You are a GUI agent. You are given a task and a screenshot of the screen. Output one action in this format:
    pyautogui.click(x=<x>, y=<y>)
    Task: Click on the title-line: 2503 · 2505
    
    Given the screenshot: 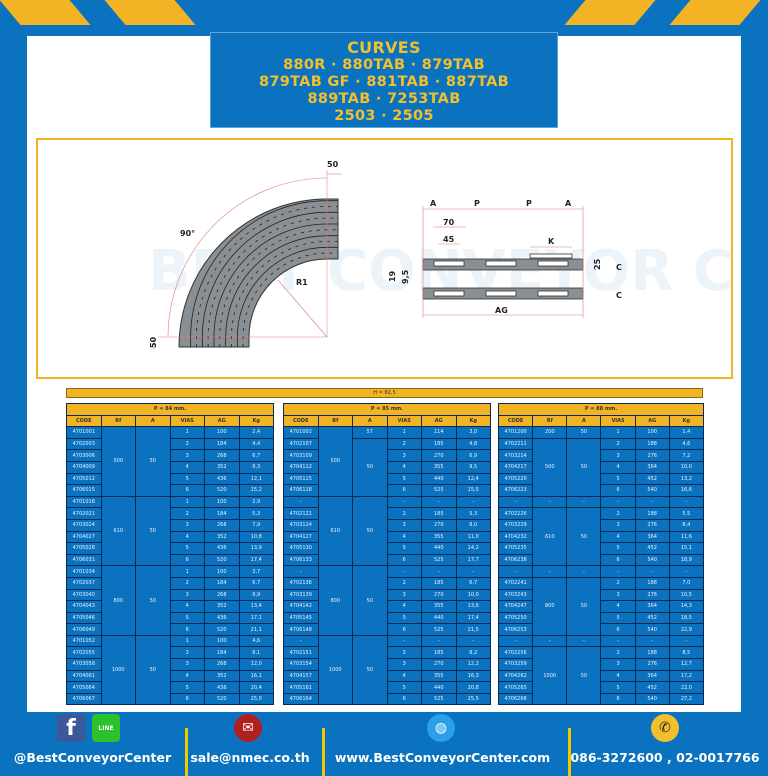 What is the action you would take?
    pyautogui.click(x=384, y=116)
    